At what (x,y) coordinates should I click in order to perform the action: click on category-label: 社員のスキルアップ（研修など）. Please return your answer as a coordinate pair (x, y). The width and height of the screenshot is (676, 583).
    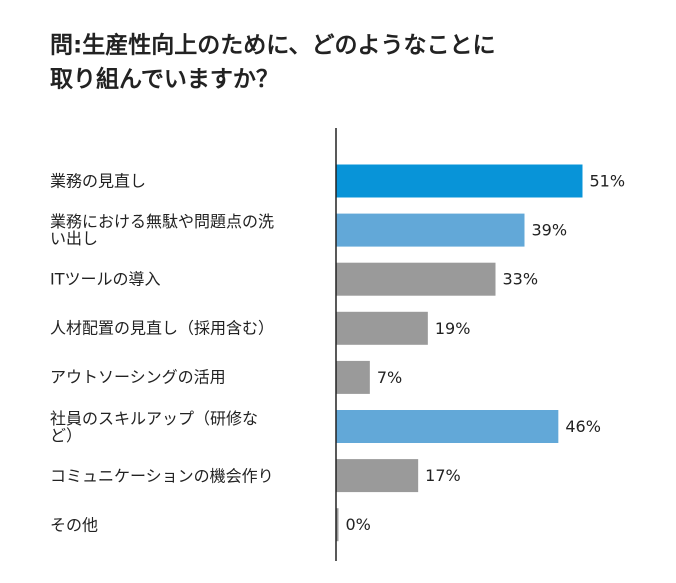
    Looking at the image, I should click on (154, 426).